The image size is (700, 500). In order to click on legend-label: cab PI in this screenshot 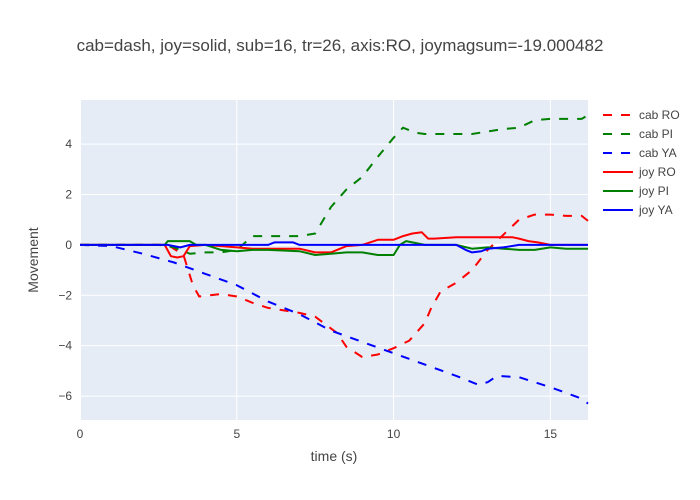, I will do `click(656, 134)`.